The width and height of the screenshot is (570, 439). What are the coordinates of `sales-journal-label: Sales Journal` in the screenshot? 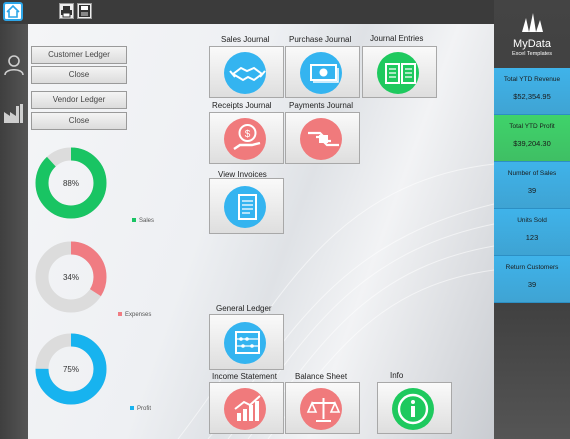 It's located at (245, 39).